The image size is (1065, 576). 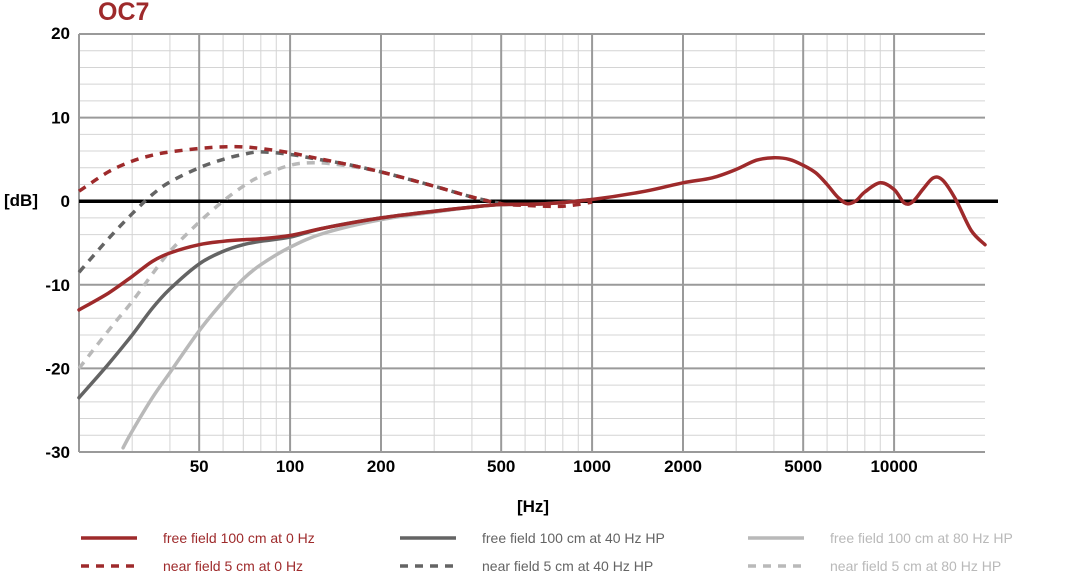 What do you see at coordinates (554, 466) in the screenshot?
I see `x-tick-labels: 50 100 200 500 1000 2000 5000 10000` at bounding box center [554, 466].